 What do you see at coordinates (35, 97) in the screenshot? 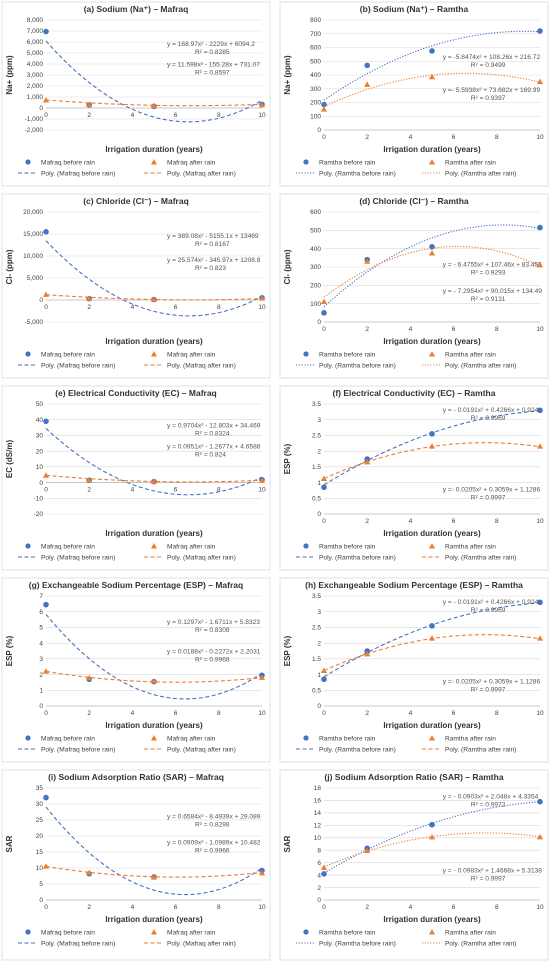
I see `y-tick-label: 1,000` at bounding box center [35, 97].